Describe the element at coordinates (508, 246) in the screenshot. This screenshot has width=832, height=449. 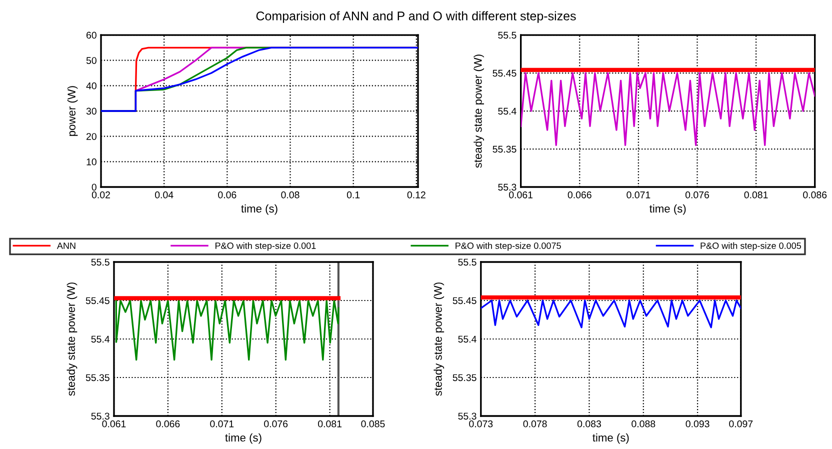
I see `legend-label: P&O with step-size 0.0075` at that location.